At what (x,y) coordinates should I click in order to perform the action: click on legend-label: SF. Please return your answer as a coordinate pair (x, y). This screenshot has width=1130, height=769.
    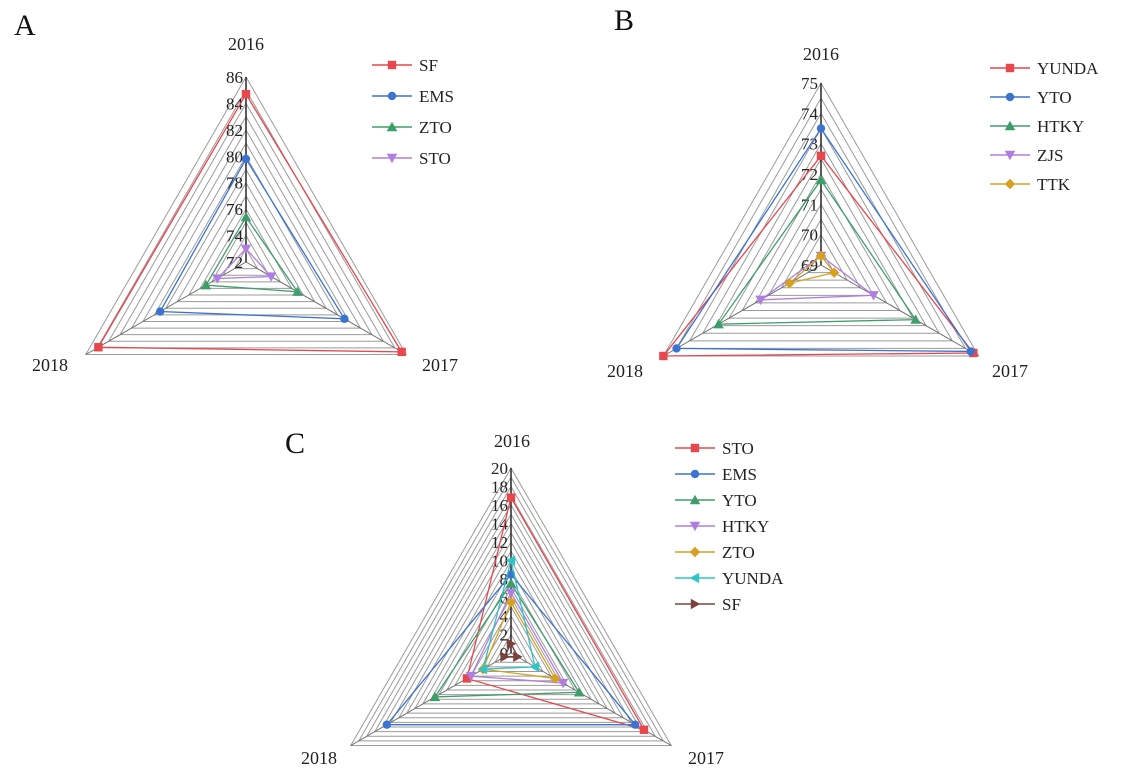
    Looking at the image, I should click on (428, 65).